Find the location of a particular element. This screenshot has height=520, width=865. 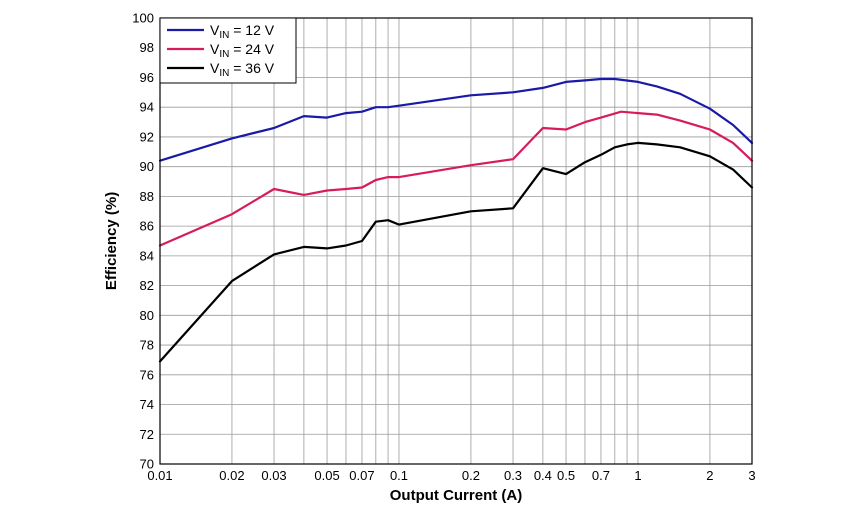

y-axis-title: Efficiency (%) is located at coordinates (111, 241).